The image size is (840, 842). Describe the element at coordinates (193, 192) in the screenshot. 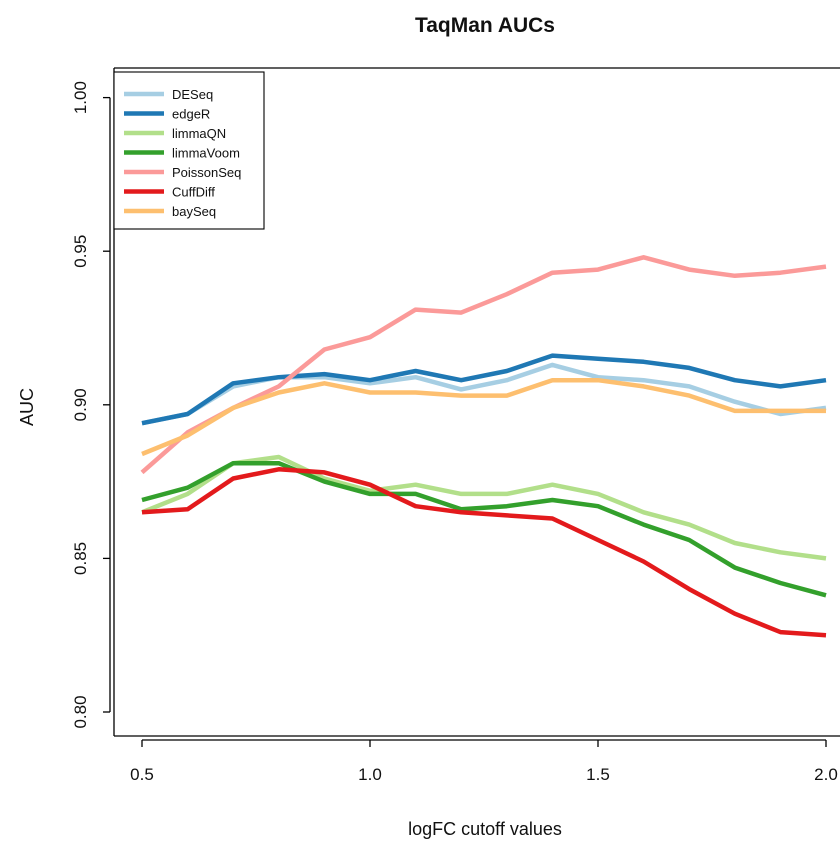

I see `legend-label-cuffdiff: CuffDiff` at that location.